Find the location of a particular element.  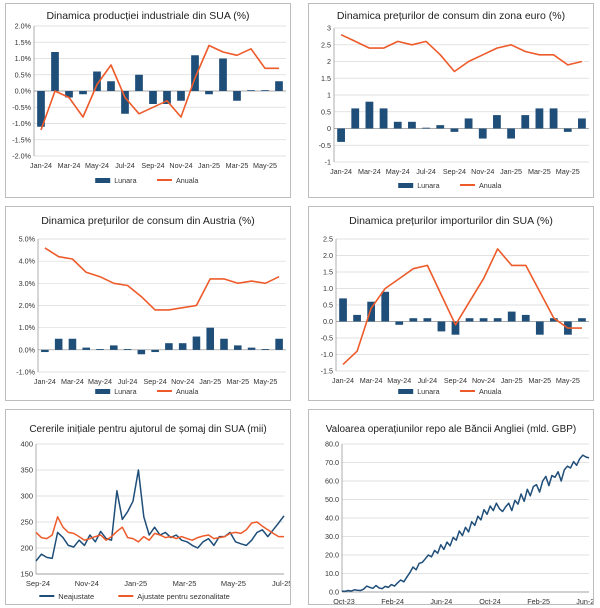

y-tick-label: 70.0 is located at coordinates (332, 462).